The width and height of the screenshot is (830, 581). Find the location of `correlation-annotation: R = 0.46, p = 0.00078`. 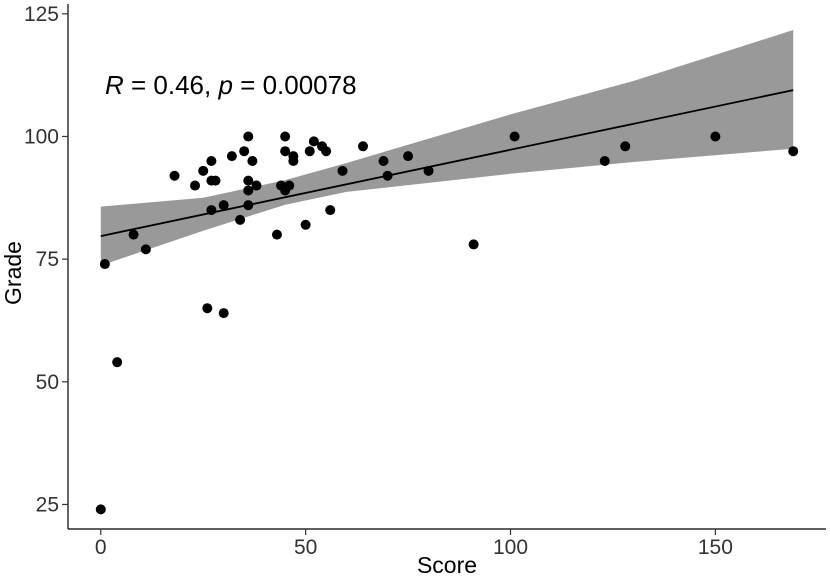

correlation-annotation: R = 0.46, p = 0.00078 is located at coordinates (231, 85).